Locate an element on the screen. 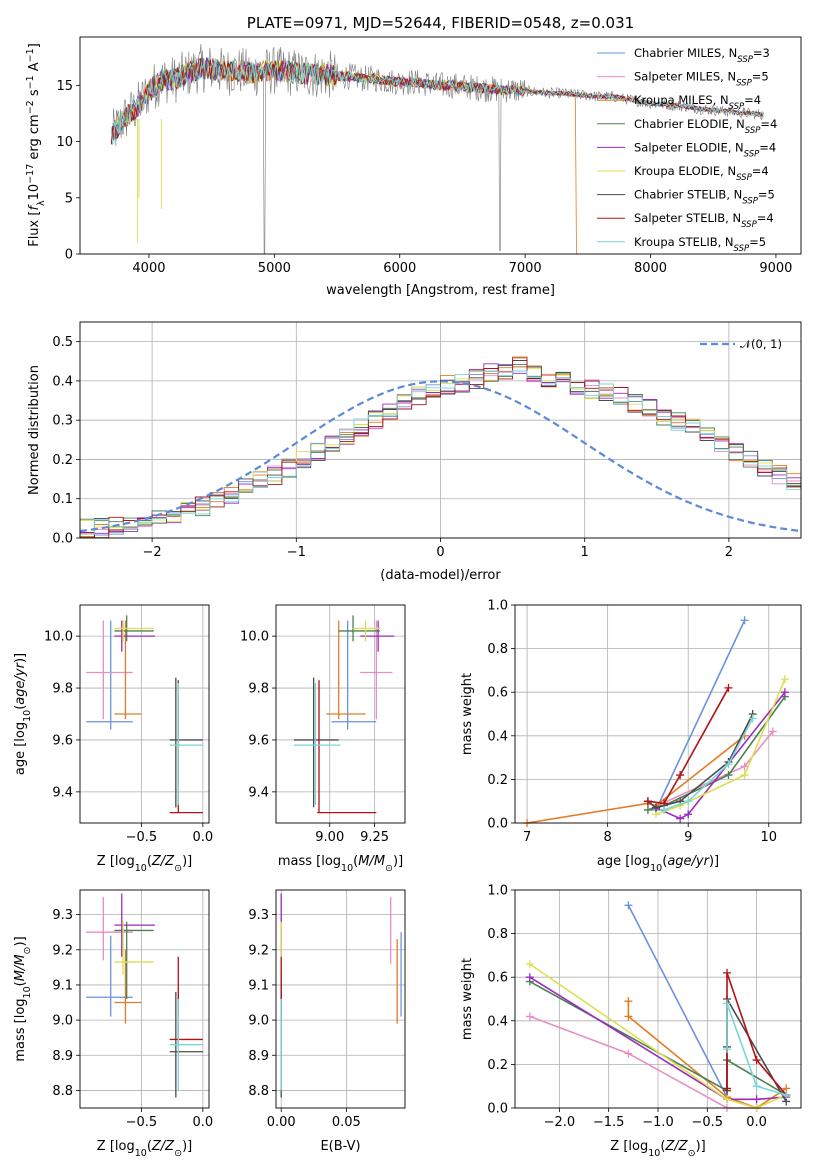 This screenshot has height=1170, width=819. y-tick-label: 9.4 is located at coordinates (258, 792).